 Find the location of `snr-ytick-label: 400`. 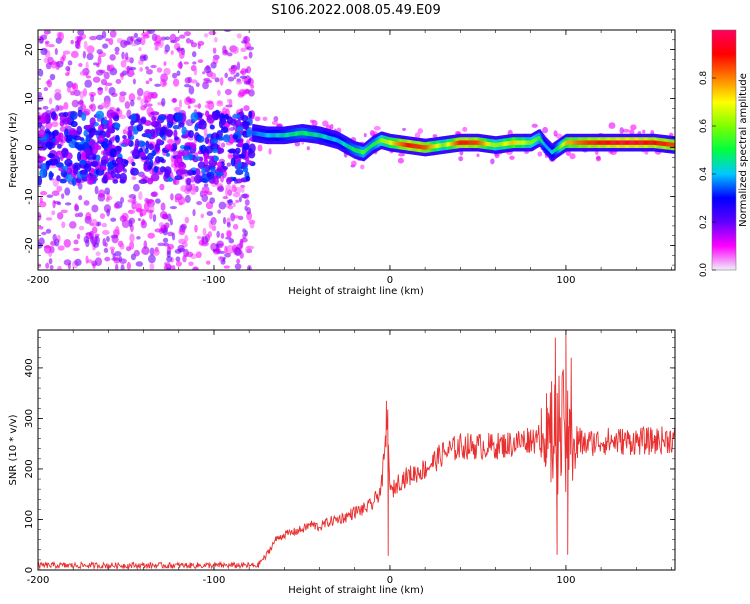

snr-ytick-label: 400 is located at coordinates (29, 367).